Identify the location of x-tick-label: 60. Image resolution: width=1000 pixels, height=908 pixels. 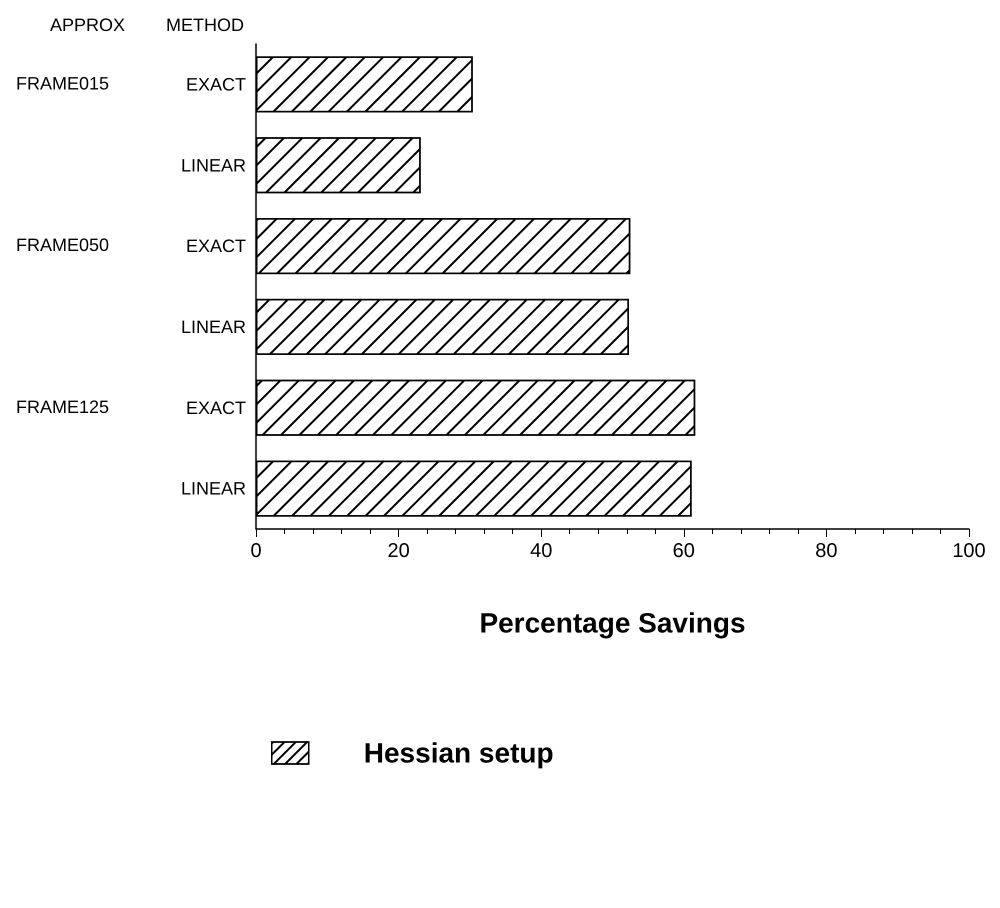
(683, 551).